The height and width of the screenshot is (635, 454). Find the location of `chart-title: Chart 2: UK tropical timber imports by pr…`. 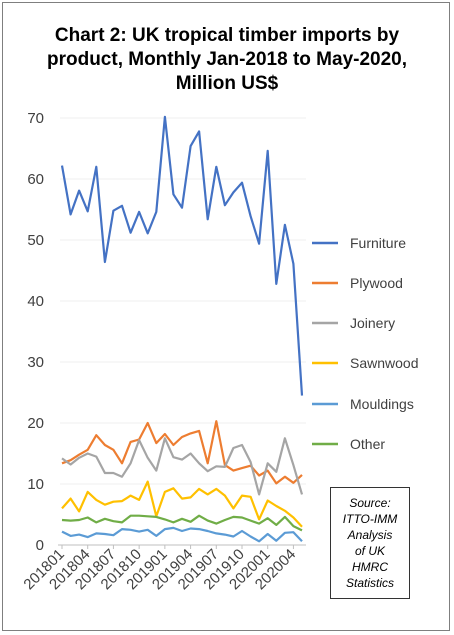

chart-title: Chart 2: UK tropical timber imports by pr… is located at coordinates (227, 60).